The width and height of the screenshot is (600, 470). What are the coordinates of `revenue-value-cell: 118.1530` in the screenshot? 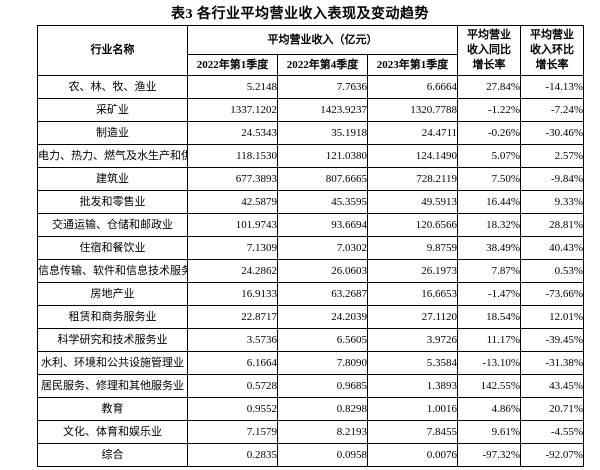 It's located at (232, 156).